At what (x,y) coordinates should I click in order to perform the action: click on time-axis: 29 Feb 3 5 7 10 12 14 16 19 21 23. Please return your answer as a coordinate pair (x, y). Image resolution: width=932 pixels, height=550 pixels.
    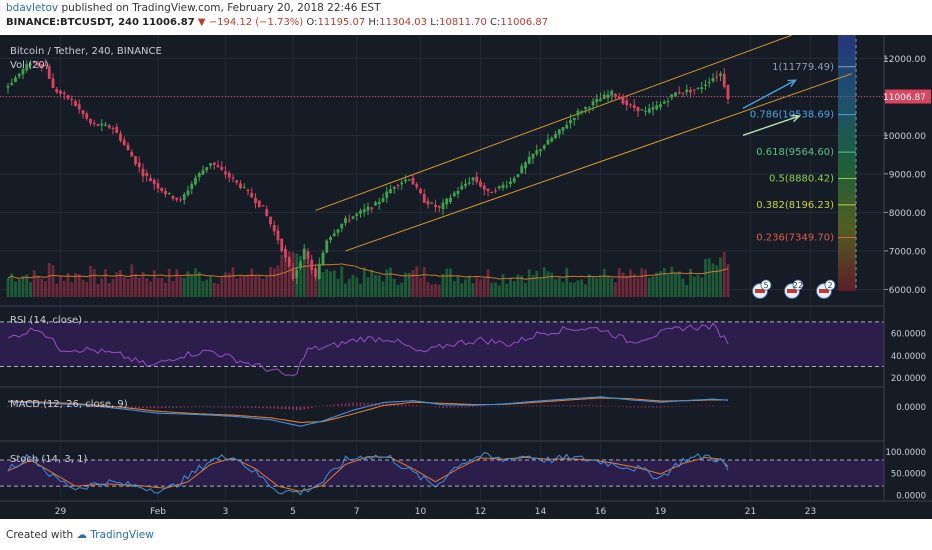
    Looking at the image, I should click on (466, 509).